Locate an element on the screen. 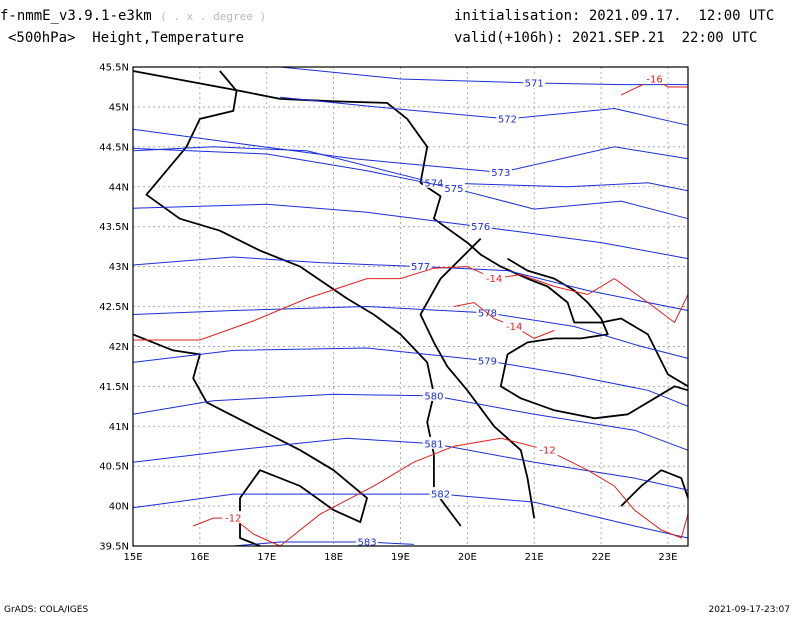  model-name: f-nmmE_v3.9.1-e3km is located at coordinates (76, 16).